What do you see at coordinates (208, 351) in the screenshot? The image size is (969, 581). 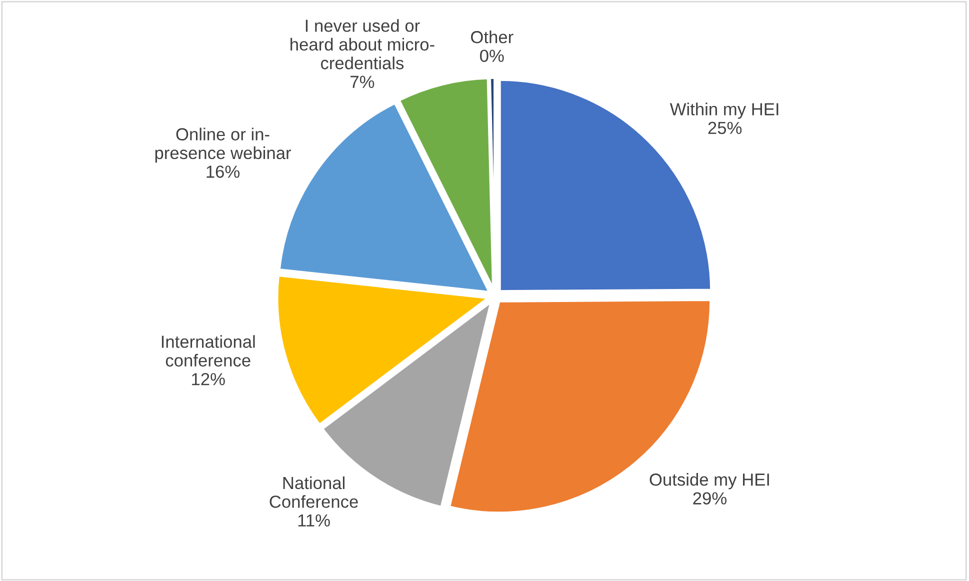 I see `slice-label: International conference` at bounding box center [208, 351].